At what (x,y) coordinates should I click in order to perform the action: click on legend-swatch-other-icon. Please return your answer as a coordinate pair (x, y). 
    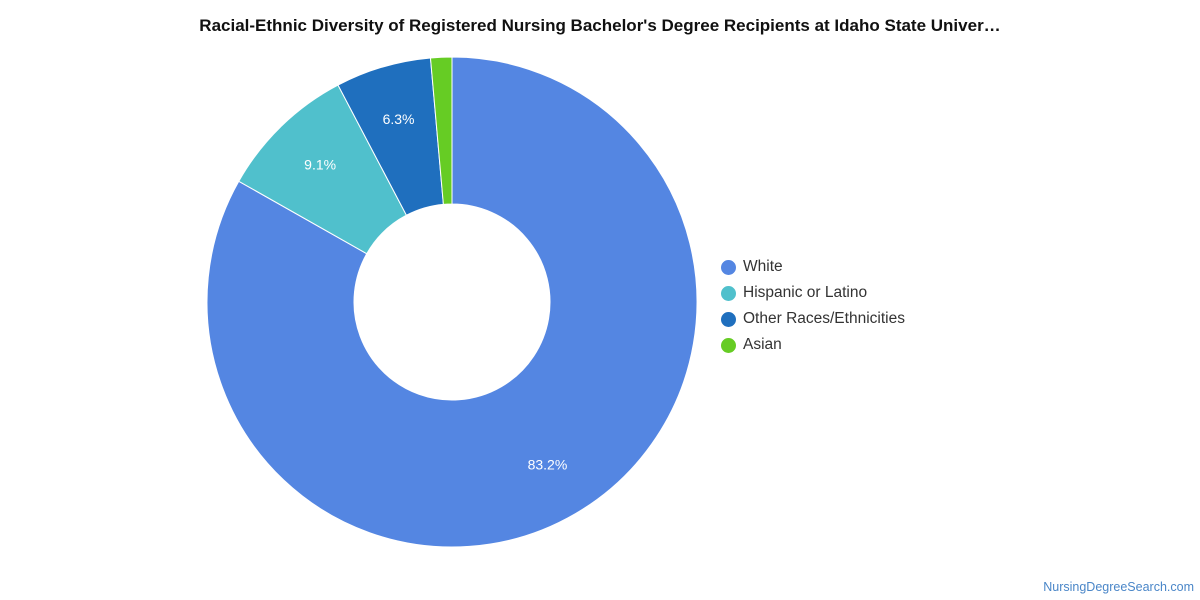
    Looking at the image, I should click on (728, 319).